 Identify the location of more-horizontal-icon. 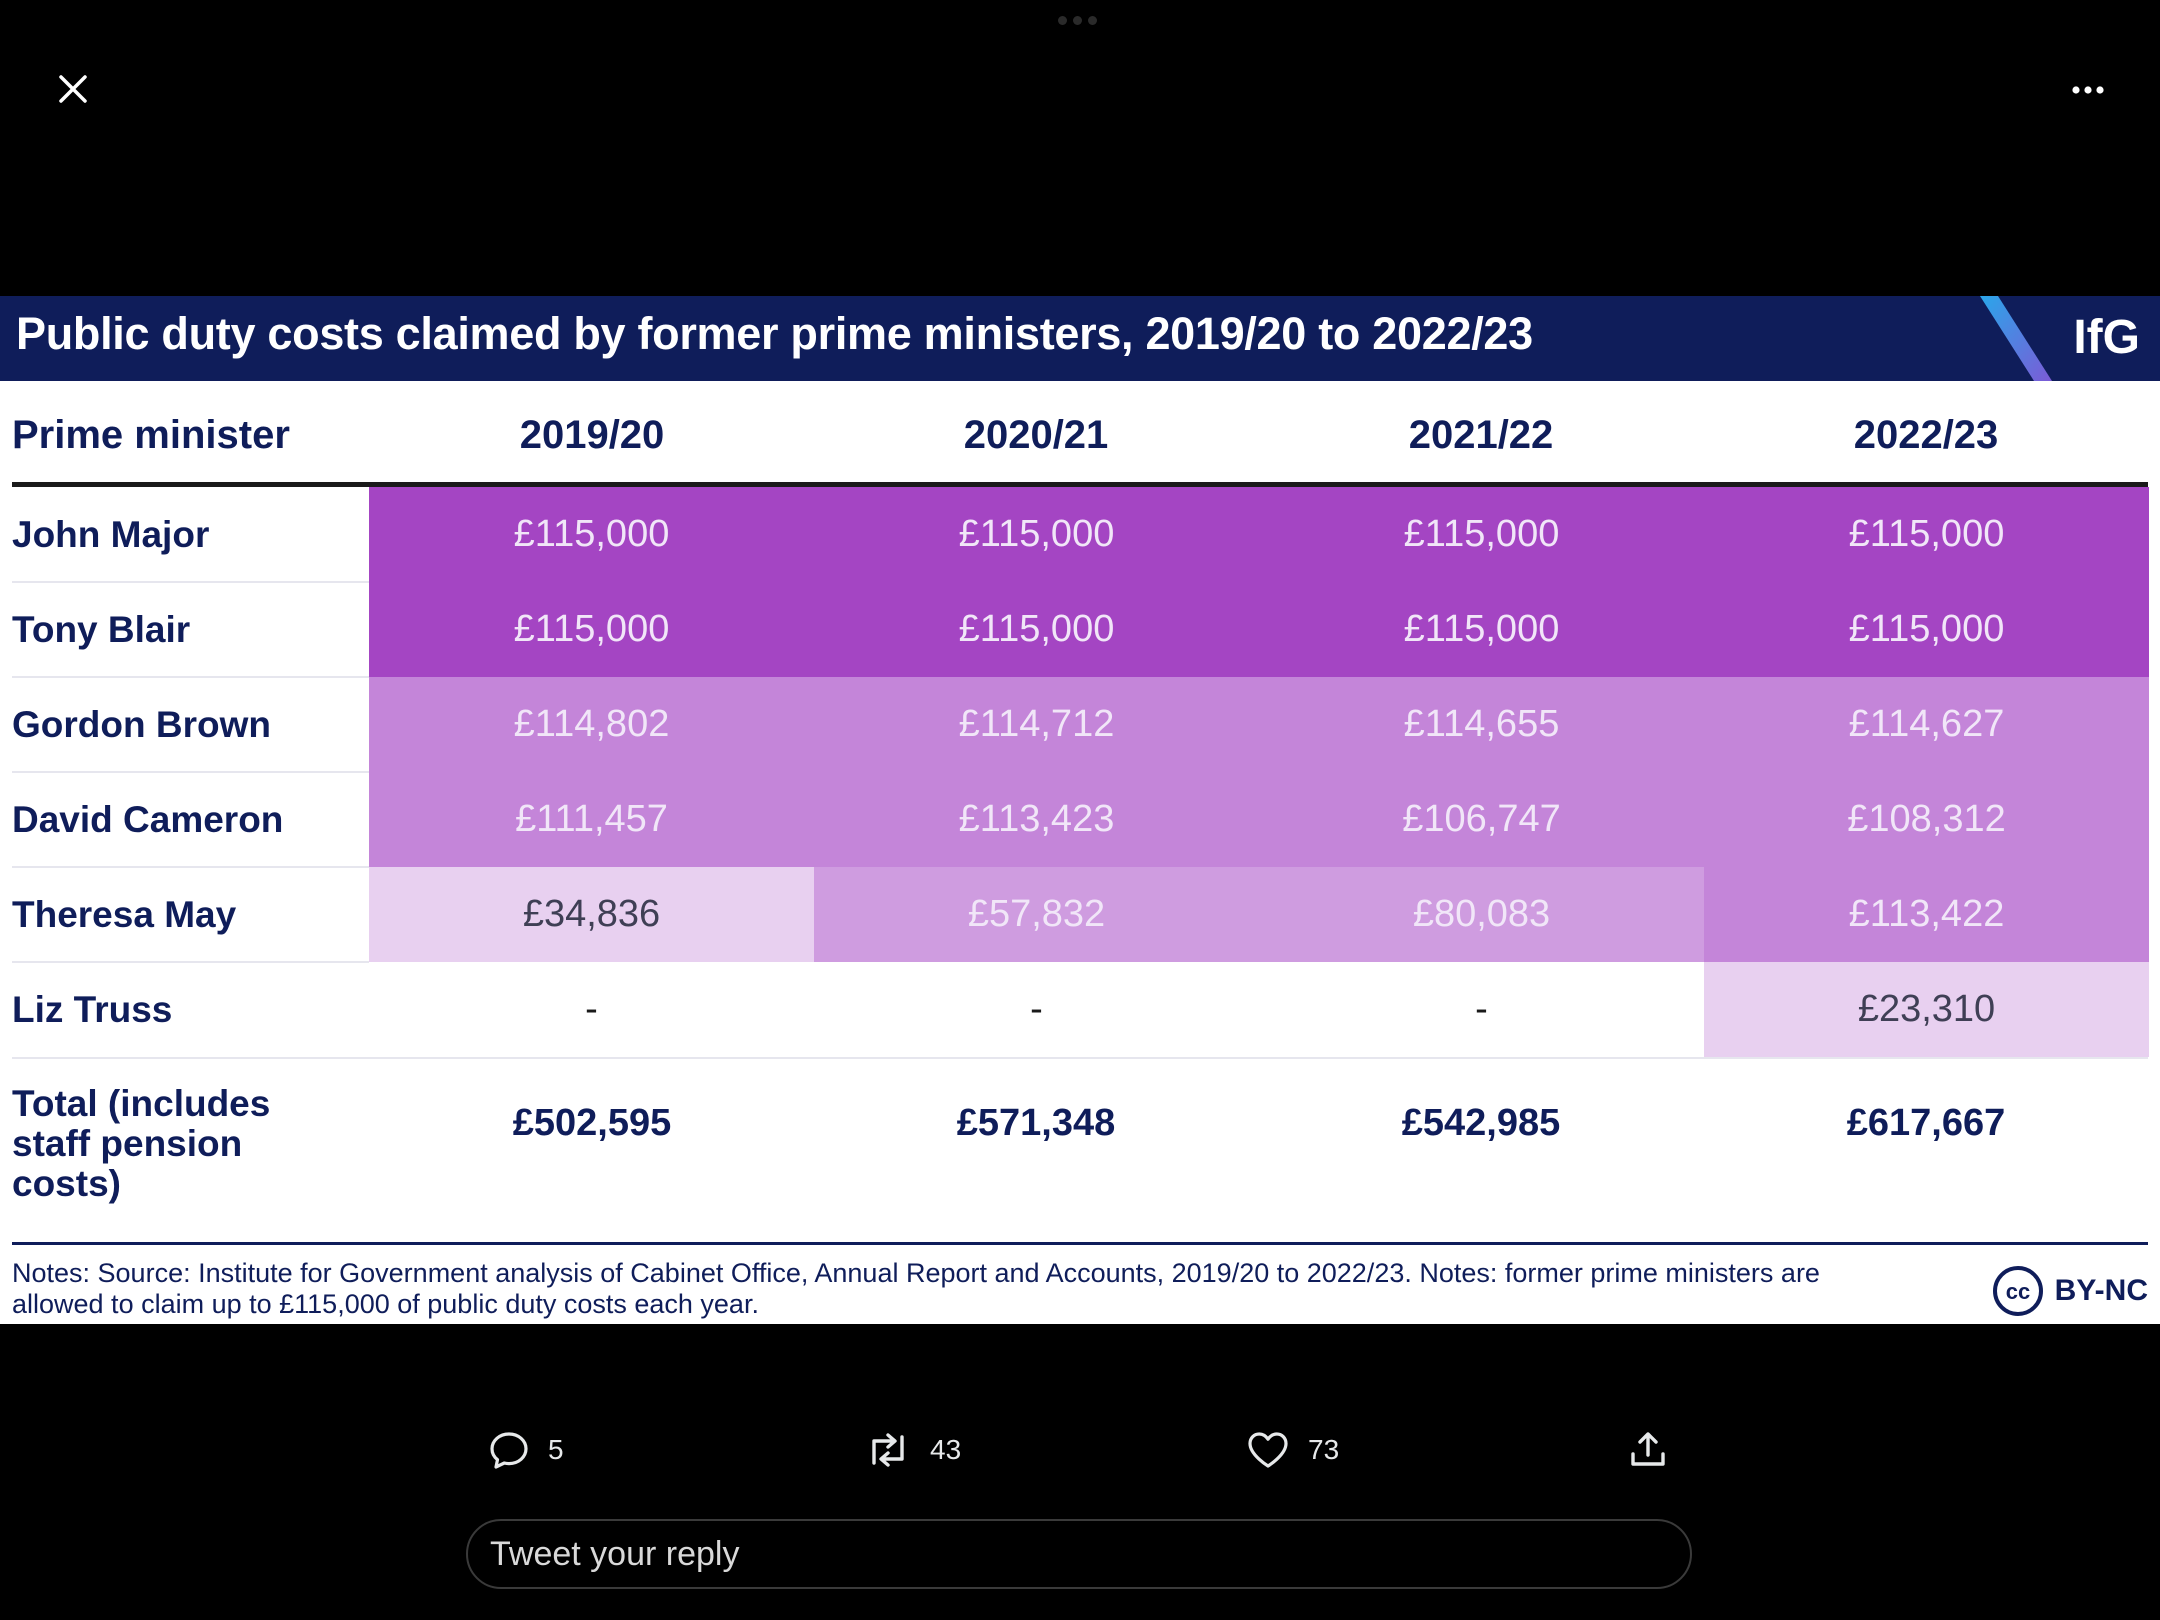
(2088, 90).